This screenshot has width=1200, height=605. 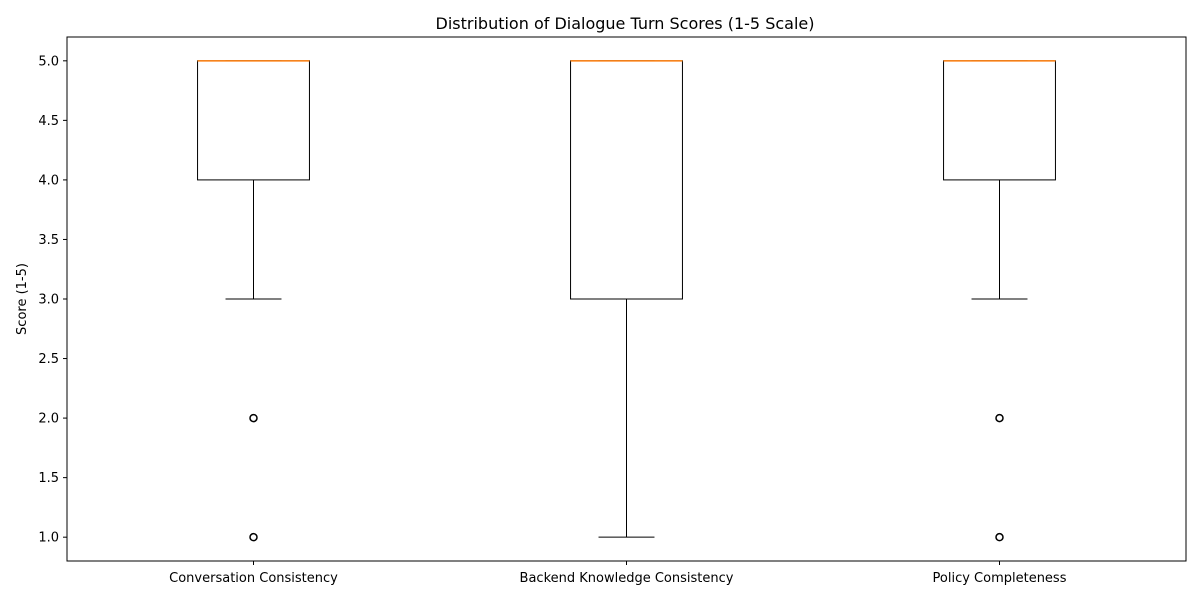 I want to click on y-tick-label: 5.0, so click(x=48, y=61).